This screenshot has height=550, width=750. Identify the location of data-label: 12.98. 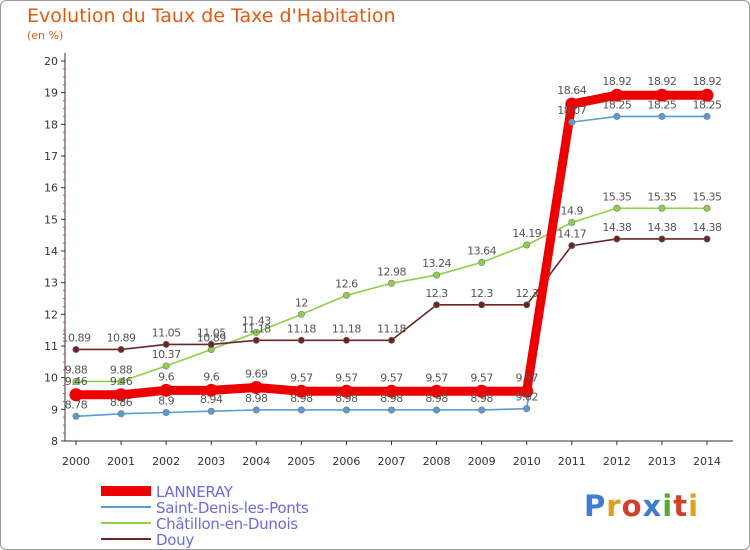
(391, 271).